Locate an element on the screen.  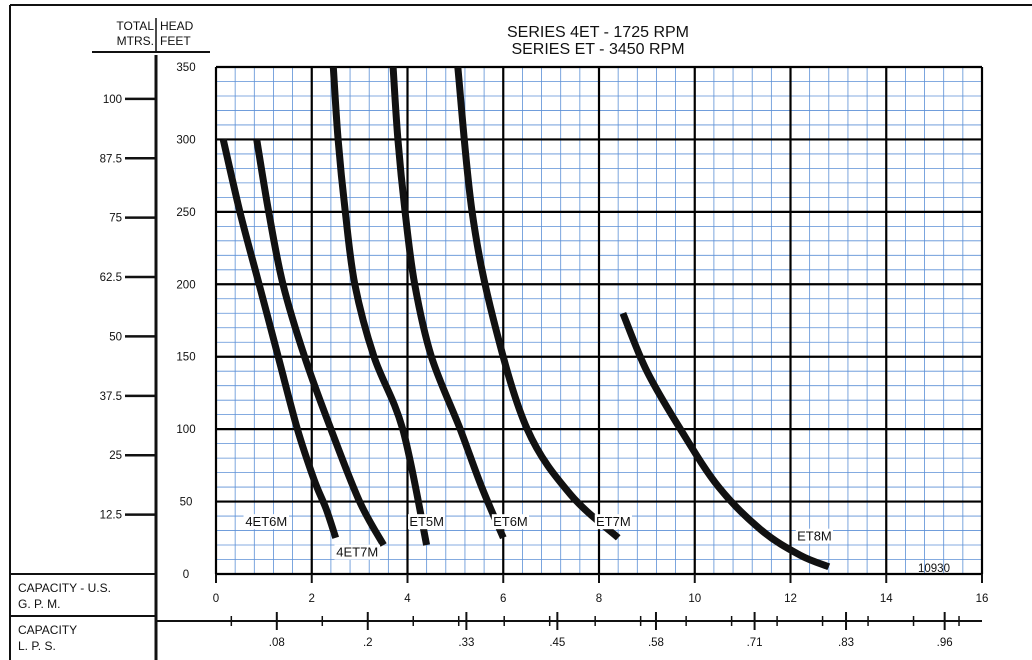
curve-label-bg-4et7m is located at coordinates (357, 552).